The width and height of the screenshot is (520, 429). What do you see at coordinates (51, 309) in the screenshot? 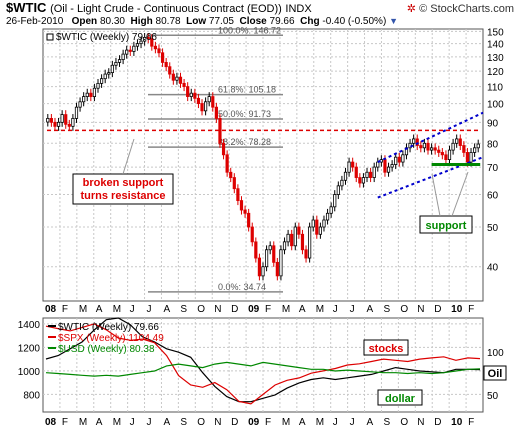
I see `x-tick-label: 08` at bounding box center [51, 309].